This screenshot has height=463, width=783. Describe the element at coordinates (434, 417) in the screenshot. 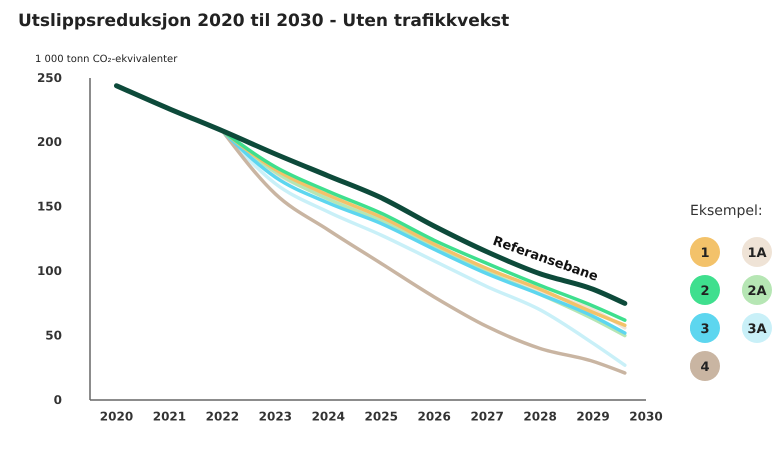

I see `x-tick-label: 2026` at that location.